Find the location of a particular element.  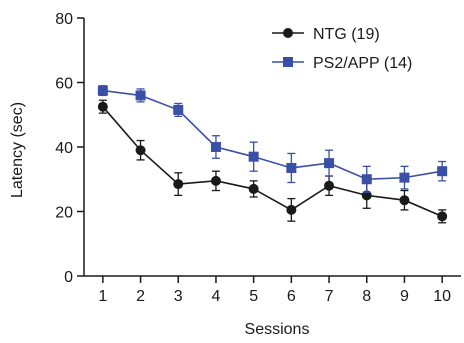

y-ticks: 0 20 40 60 80 is located at coordinates (69, 148).